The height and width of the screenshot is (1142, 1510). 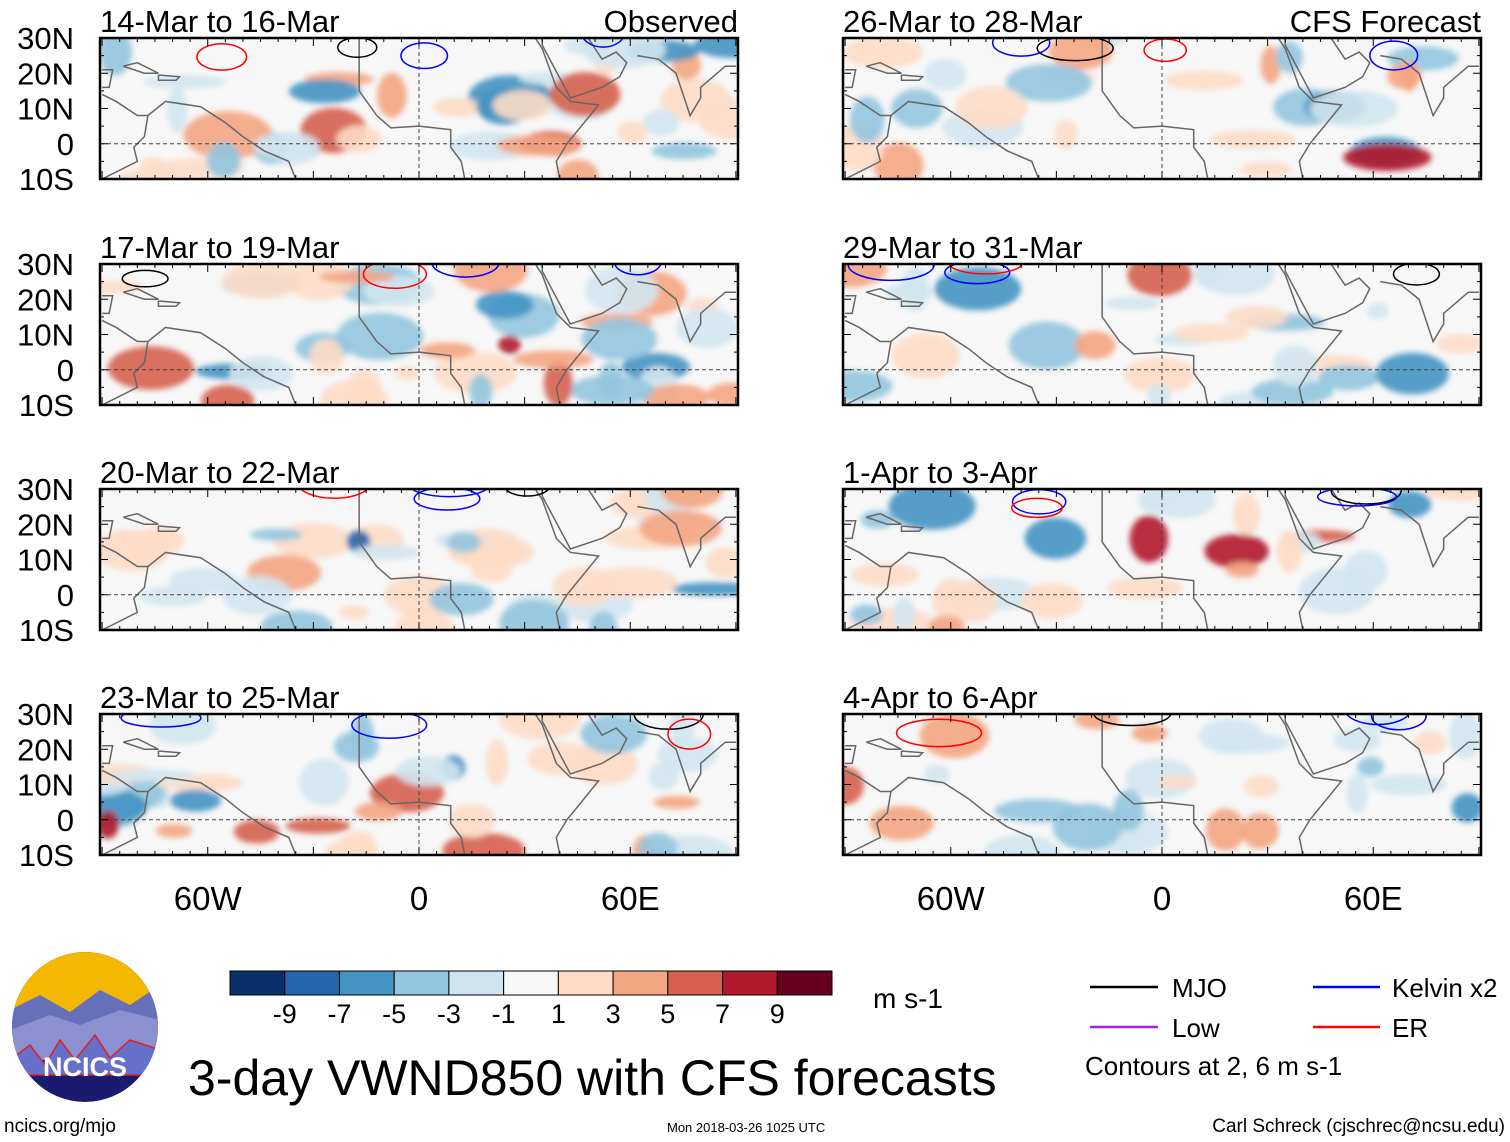 What do you see at coordinates (1373, 898) in the screenshot?
I see `x-axis-label: 60E` at bounding box center [1373, 898].